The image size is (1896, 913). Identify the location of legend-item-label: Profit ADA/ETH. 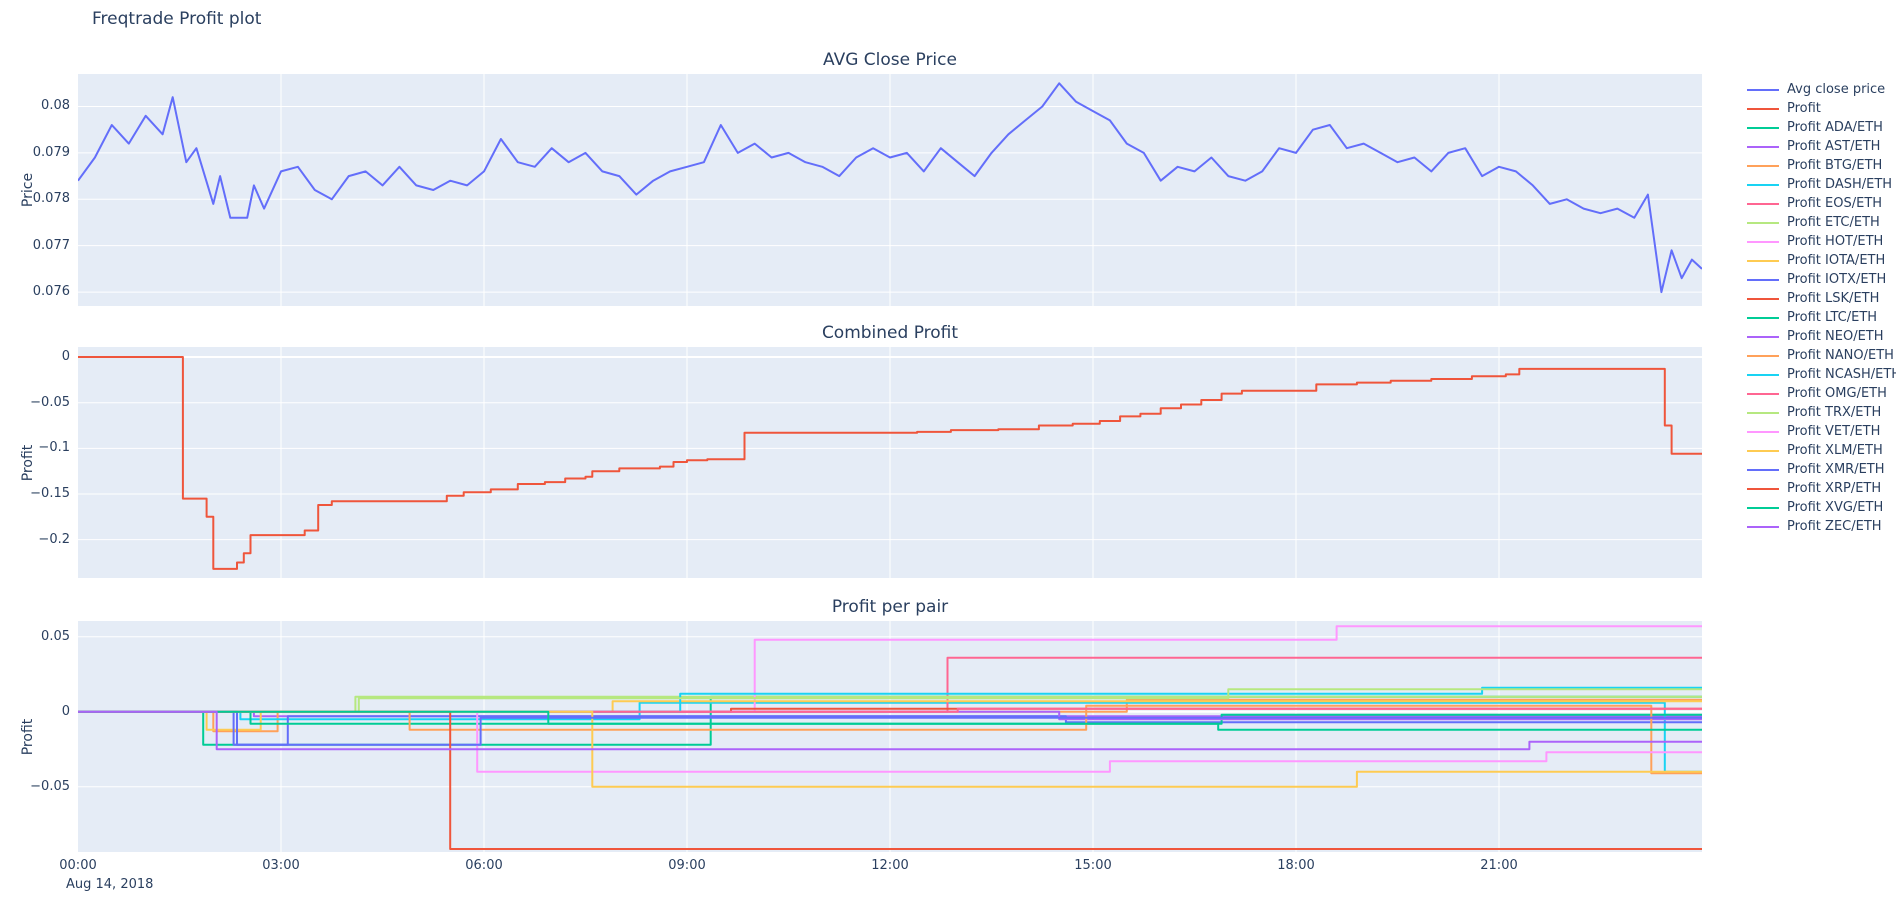
(1835, 127).